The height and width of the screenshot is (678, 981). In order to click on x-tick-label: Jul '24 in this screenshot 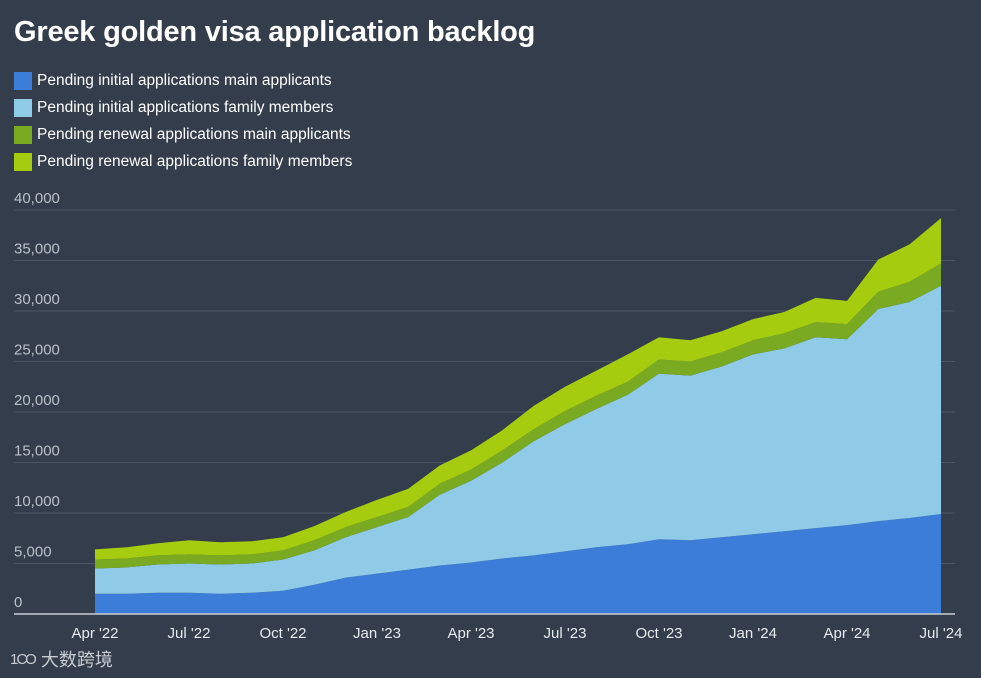, I will do `click(941, 633)`.